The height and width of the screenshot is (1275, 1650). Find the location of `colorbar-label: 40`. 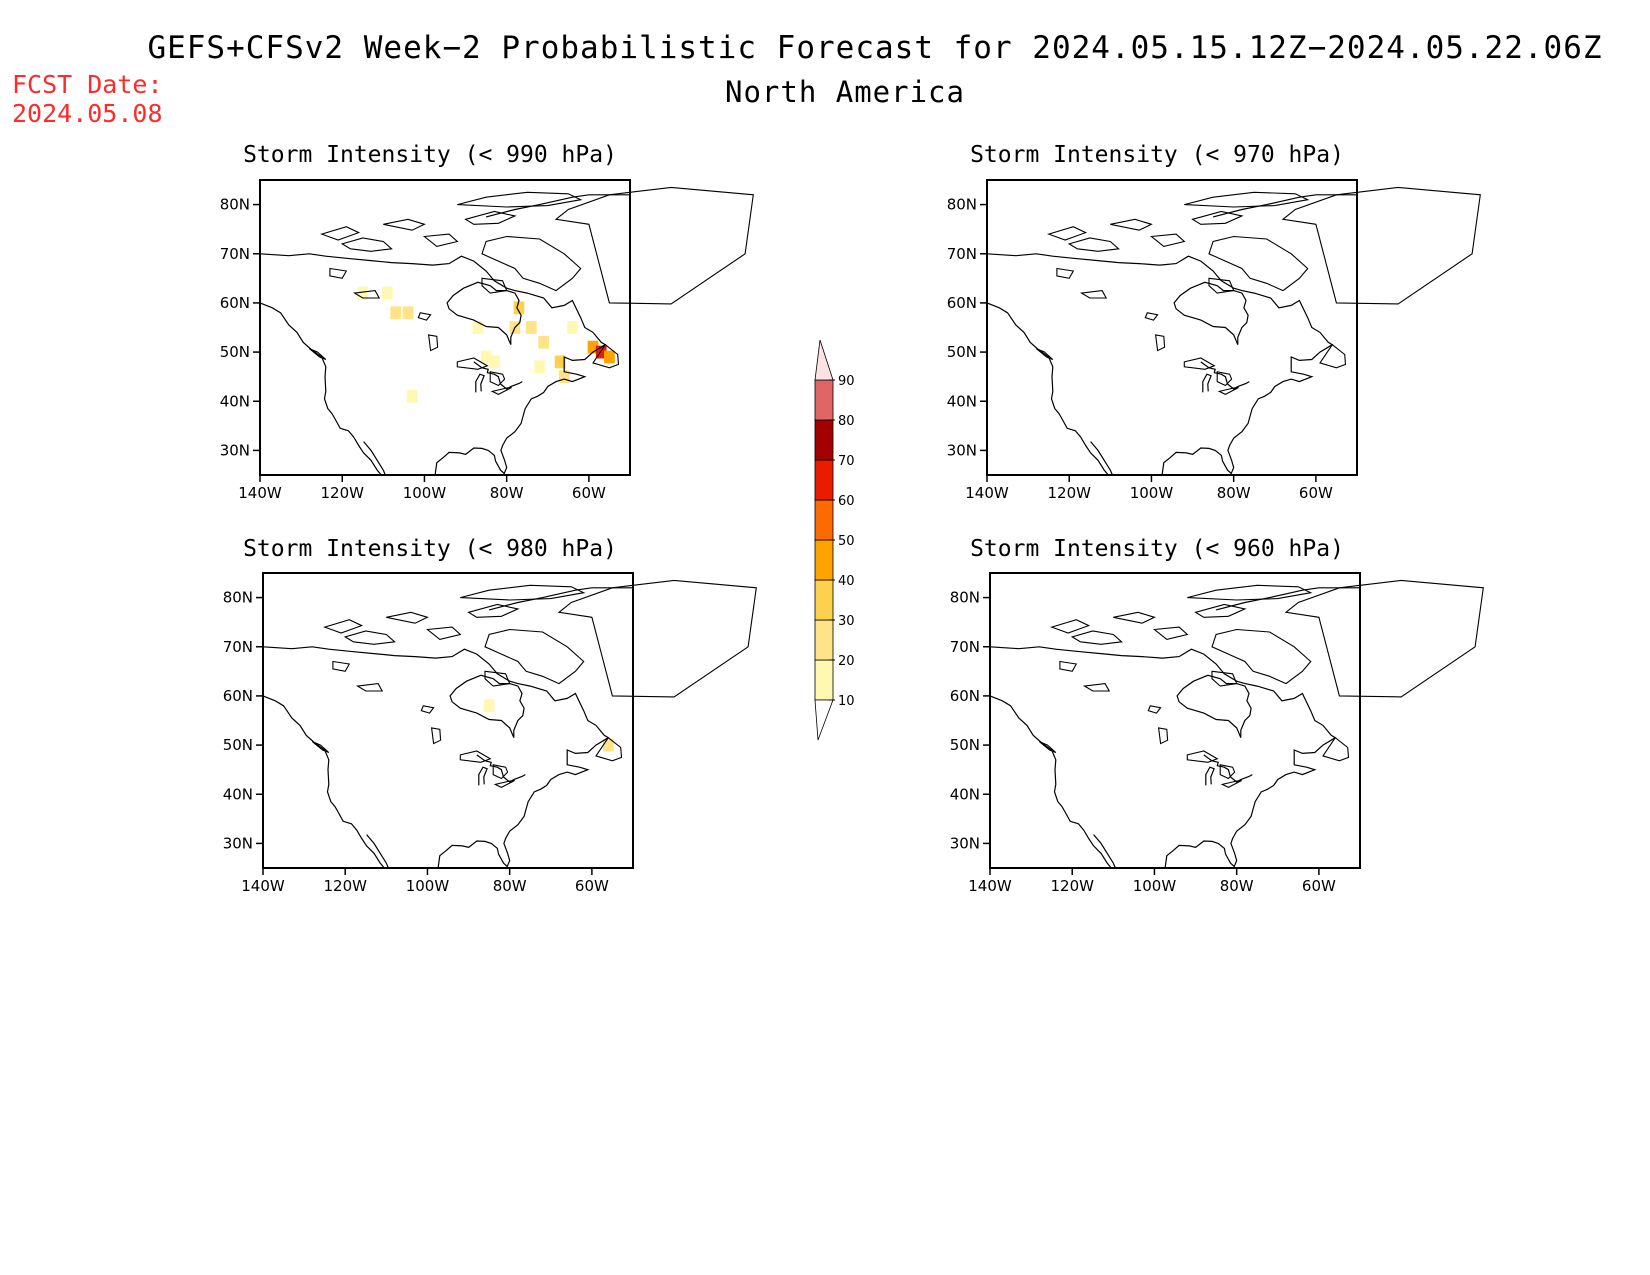

colorbar-label: 40 is located at coordinates (846, 581).